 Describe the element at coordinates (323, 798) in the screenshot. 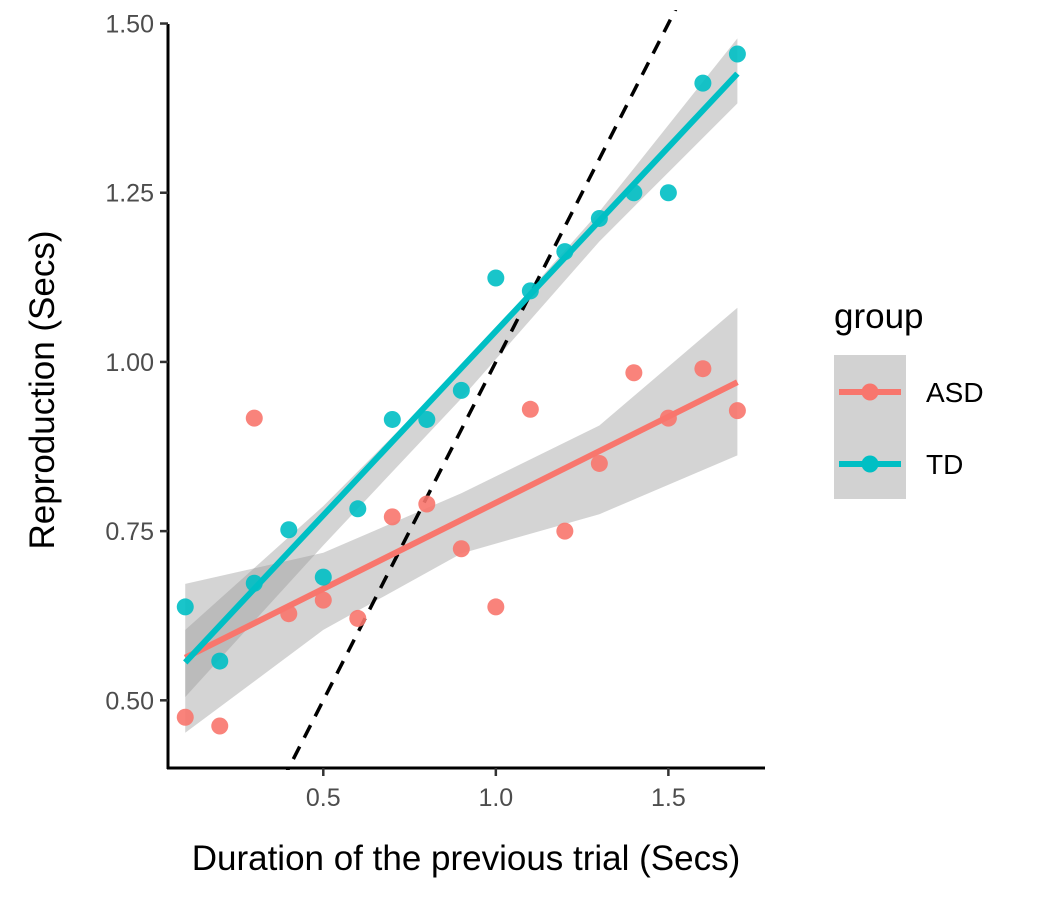

I see `x-tick-label-0: 0.5` at that location.